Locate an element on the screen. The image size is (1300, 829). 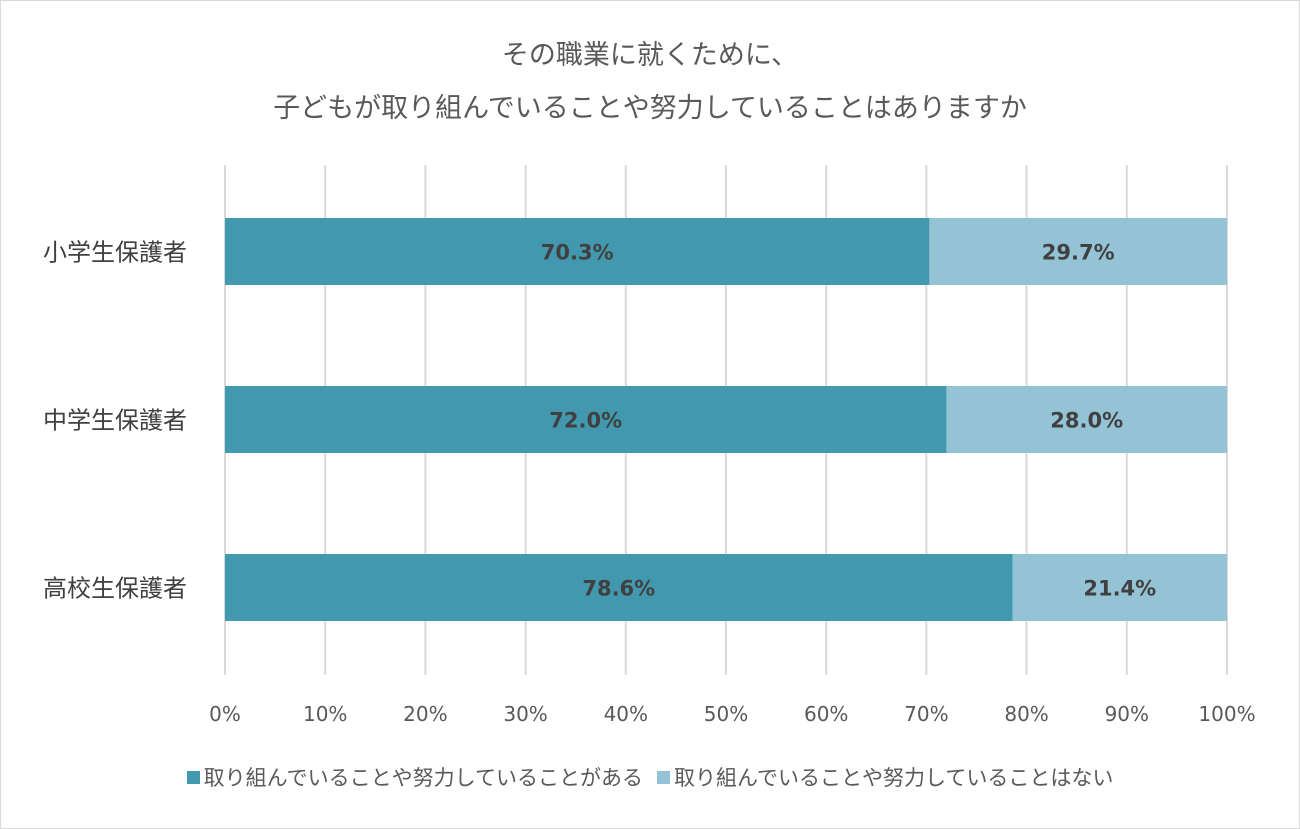
legend-label-yes: 取り組んでいることや努力していることがある is located at coordinates (423, 778).